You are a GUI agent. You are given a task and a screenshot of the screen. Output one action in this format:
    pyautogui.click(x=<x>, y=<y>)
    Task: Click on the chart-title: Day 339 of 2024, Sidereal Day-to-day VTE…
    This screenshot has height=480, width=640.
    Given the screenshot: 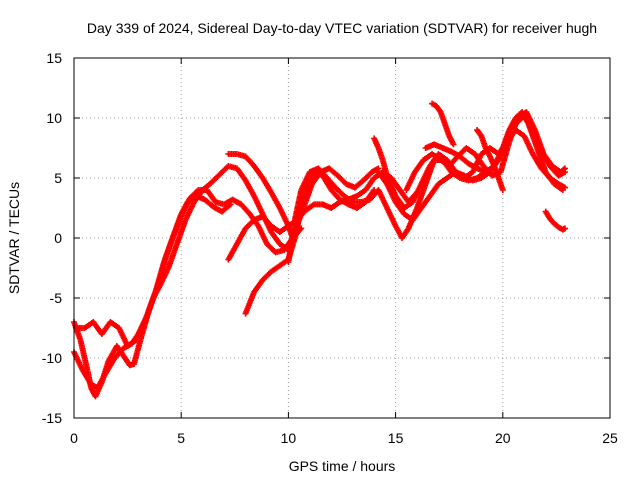 What is the action you would take?
    pyautogui.click(x=342, y=28)
    